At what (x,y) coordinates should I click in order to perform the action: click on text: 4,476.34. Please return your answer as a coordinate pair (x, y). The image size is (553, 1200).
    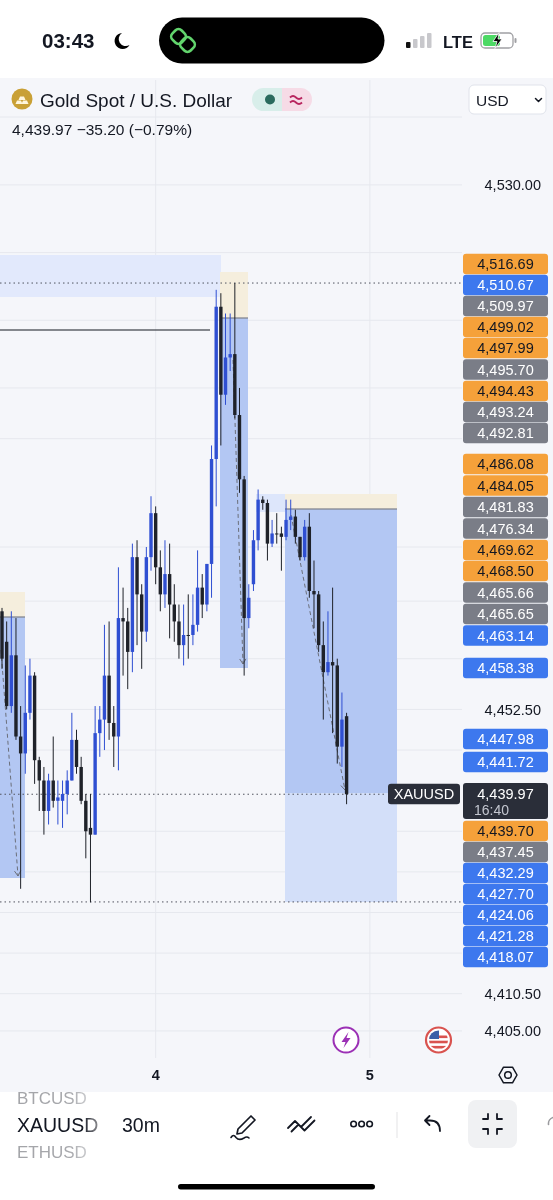
    Looking at the image, I should click on (505, 528).